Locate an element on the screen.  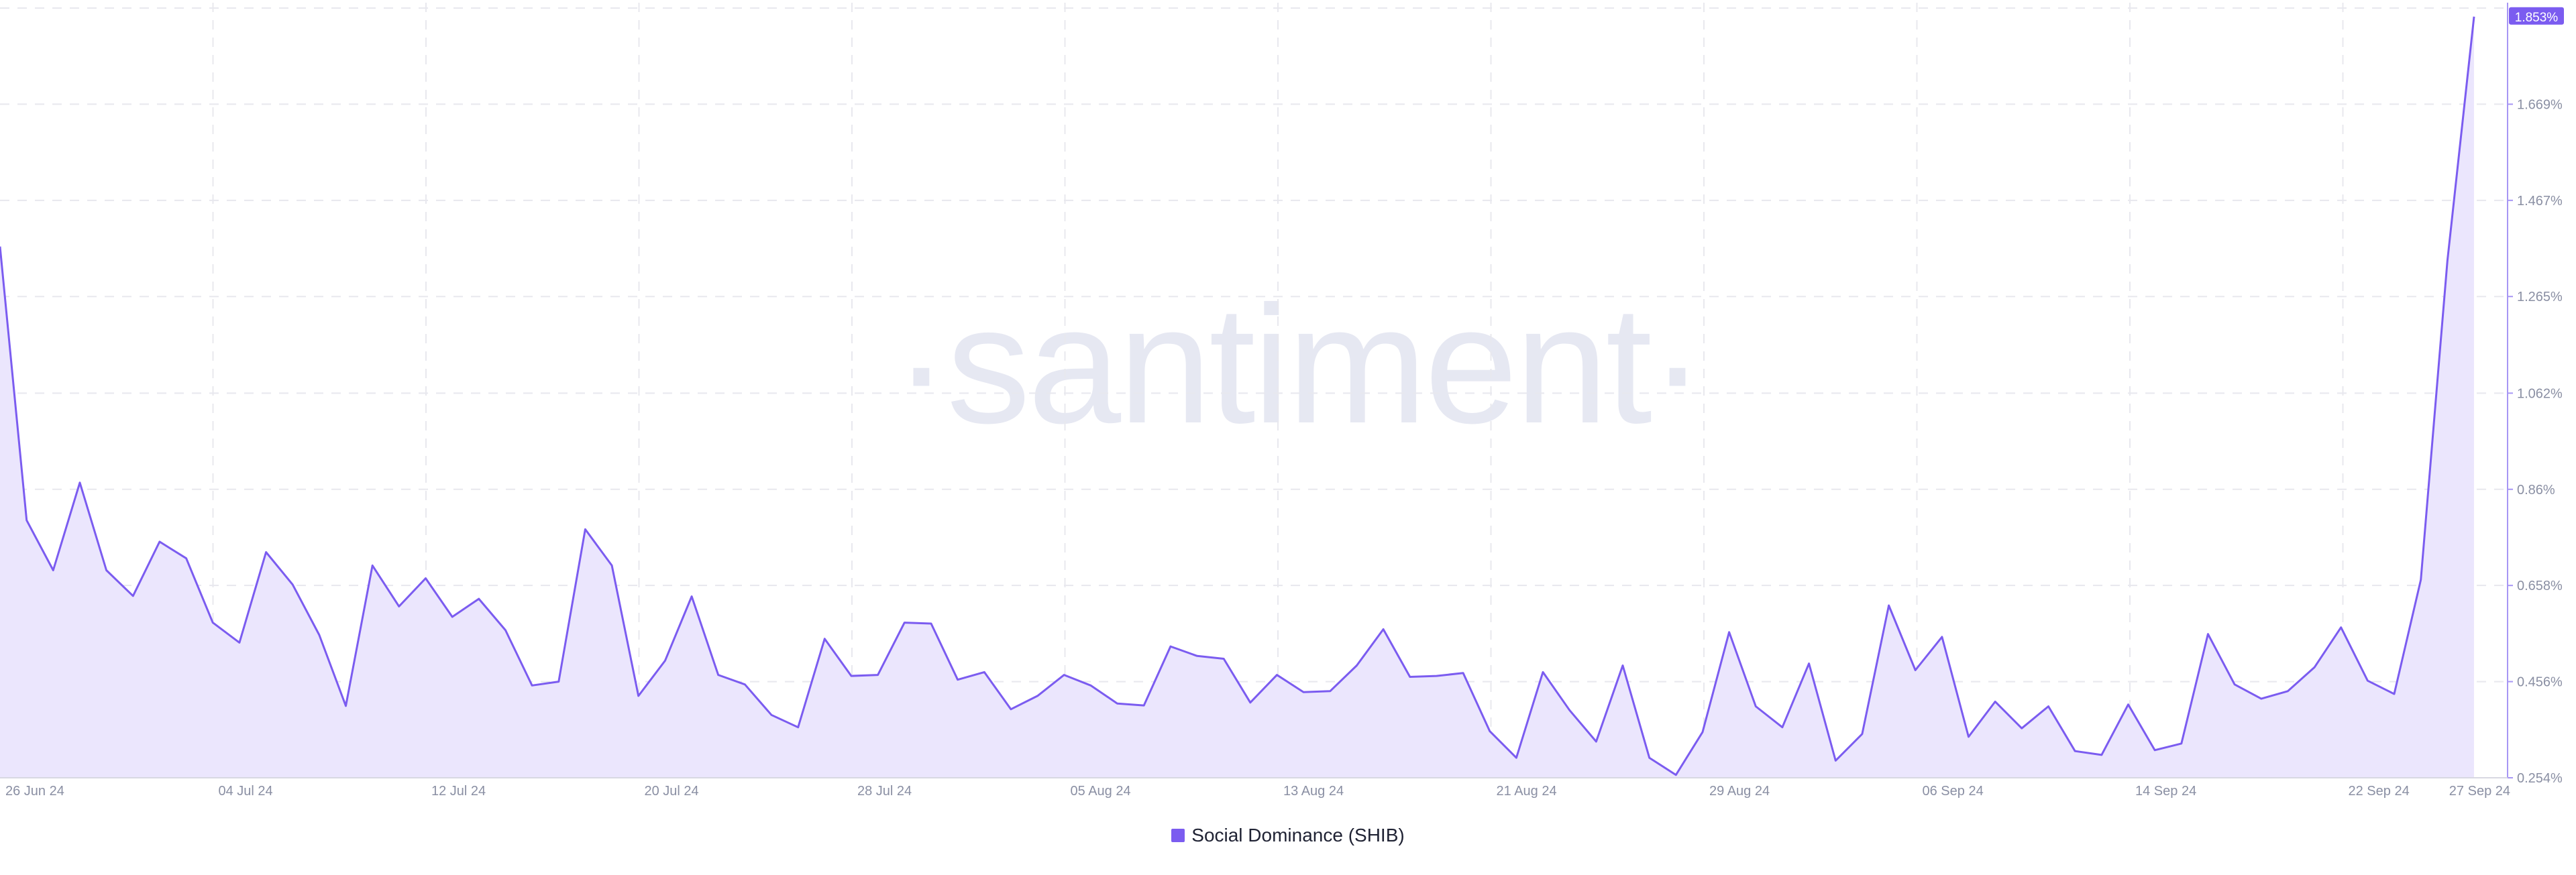
legend: Social Dominance (SHIB) is located at coordinates (1288, 835).